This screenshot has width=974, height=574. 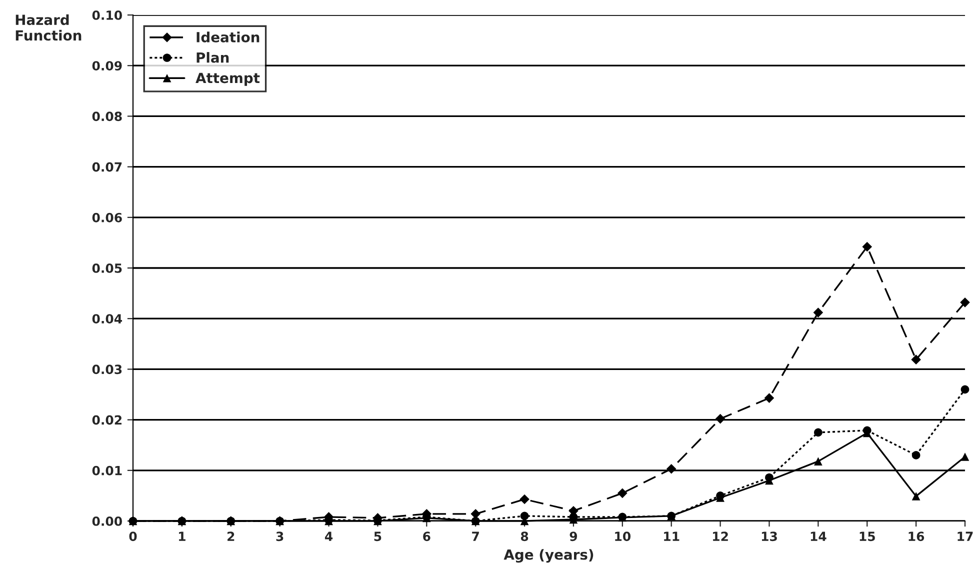 What do you see at coordinates (107, 369) in the screenshot?
I see `y-tick-label: 0.03` at bounding box center [107, 369].